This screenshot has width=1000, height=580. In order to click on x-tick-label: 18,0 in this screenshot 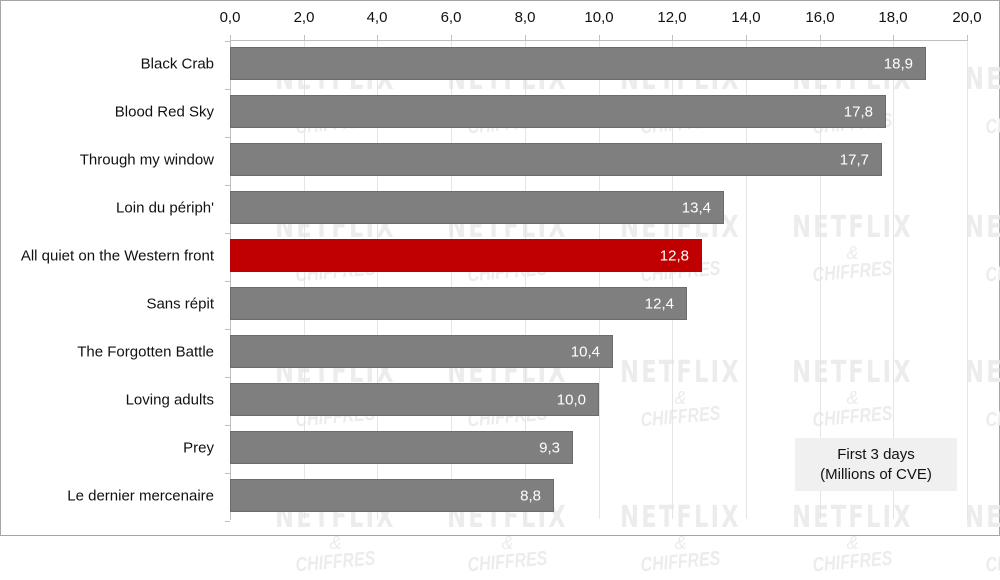, I will do `click(893, 17)`.